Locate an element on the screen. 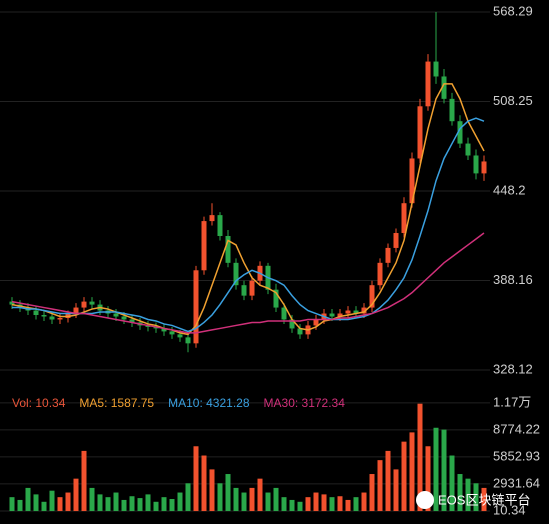 Image resolution: width=549 pixels, height=524 pixels. watermark: EOS区块链平台 is located at coordinates (484, 499).